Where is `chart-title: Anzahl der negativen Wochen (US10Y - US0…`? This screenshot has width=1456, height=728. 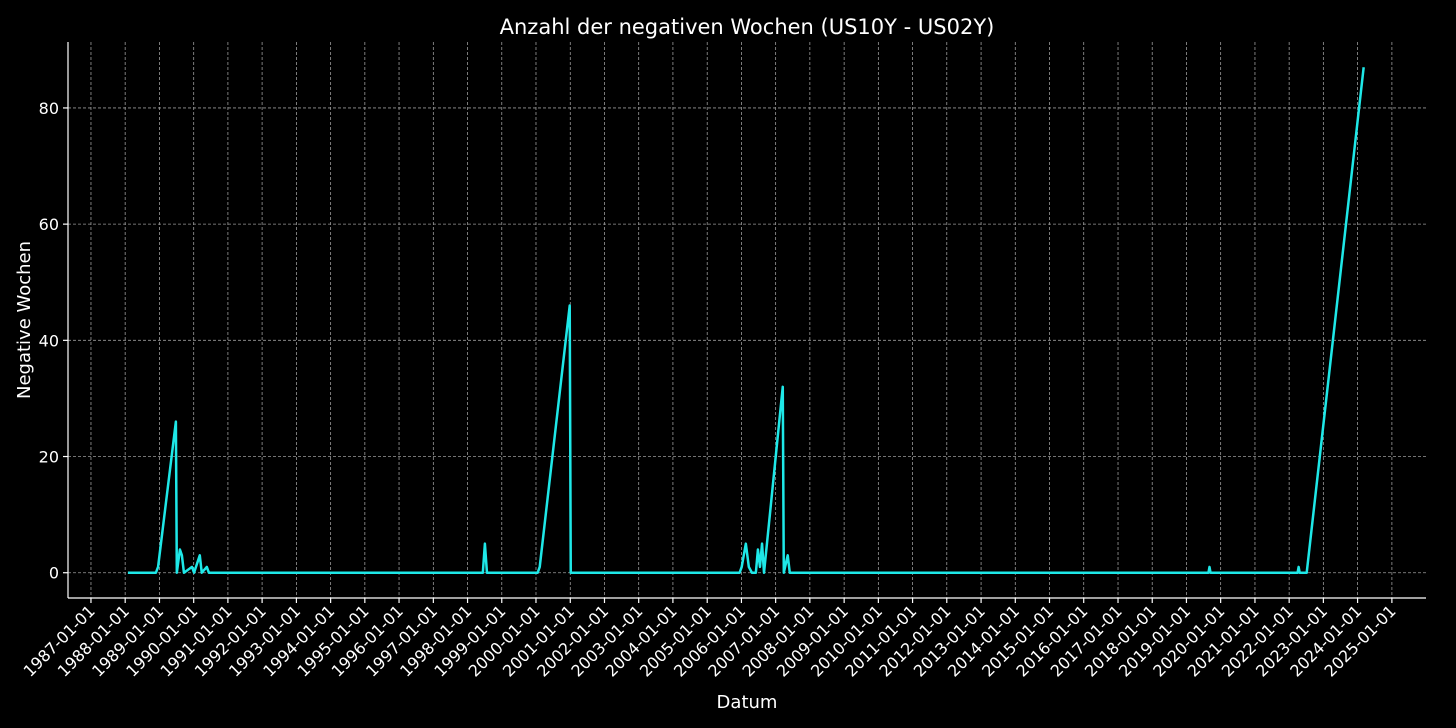 chart-title: Anzahl der negativen Wochen (US10Y - US0… is located at coordinates (747, 27).